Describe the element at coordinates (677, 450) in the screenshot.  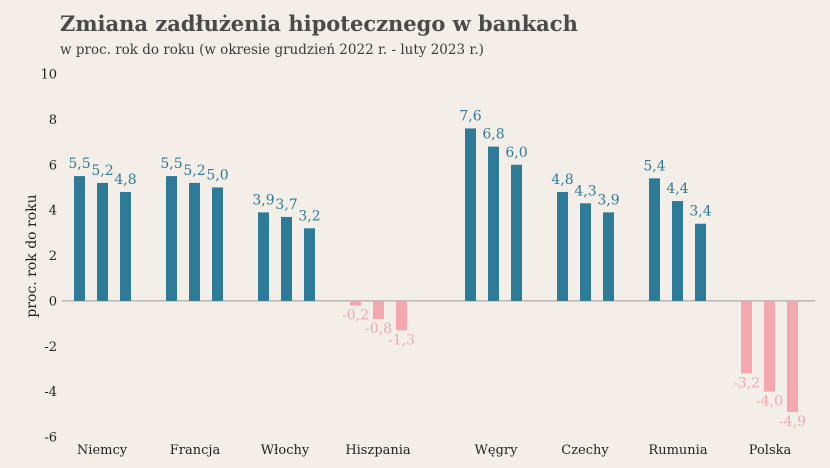
I see `category-label: Rumunia` at that location.